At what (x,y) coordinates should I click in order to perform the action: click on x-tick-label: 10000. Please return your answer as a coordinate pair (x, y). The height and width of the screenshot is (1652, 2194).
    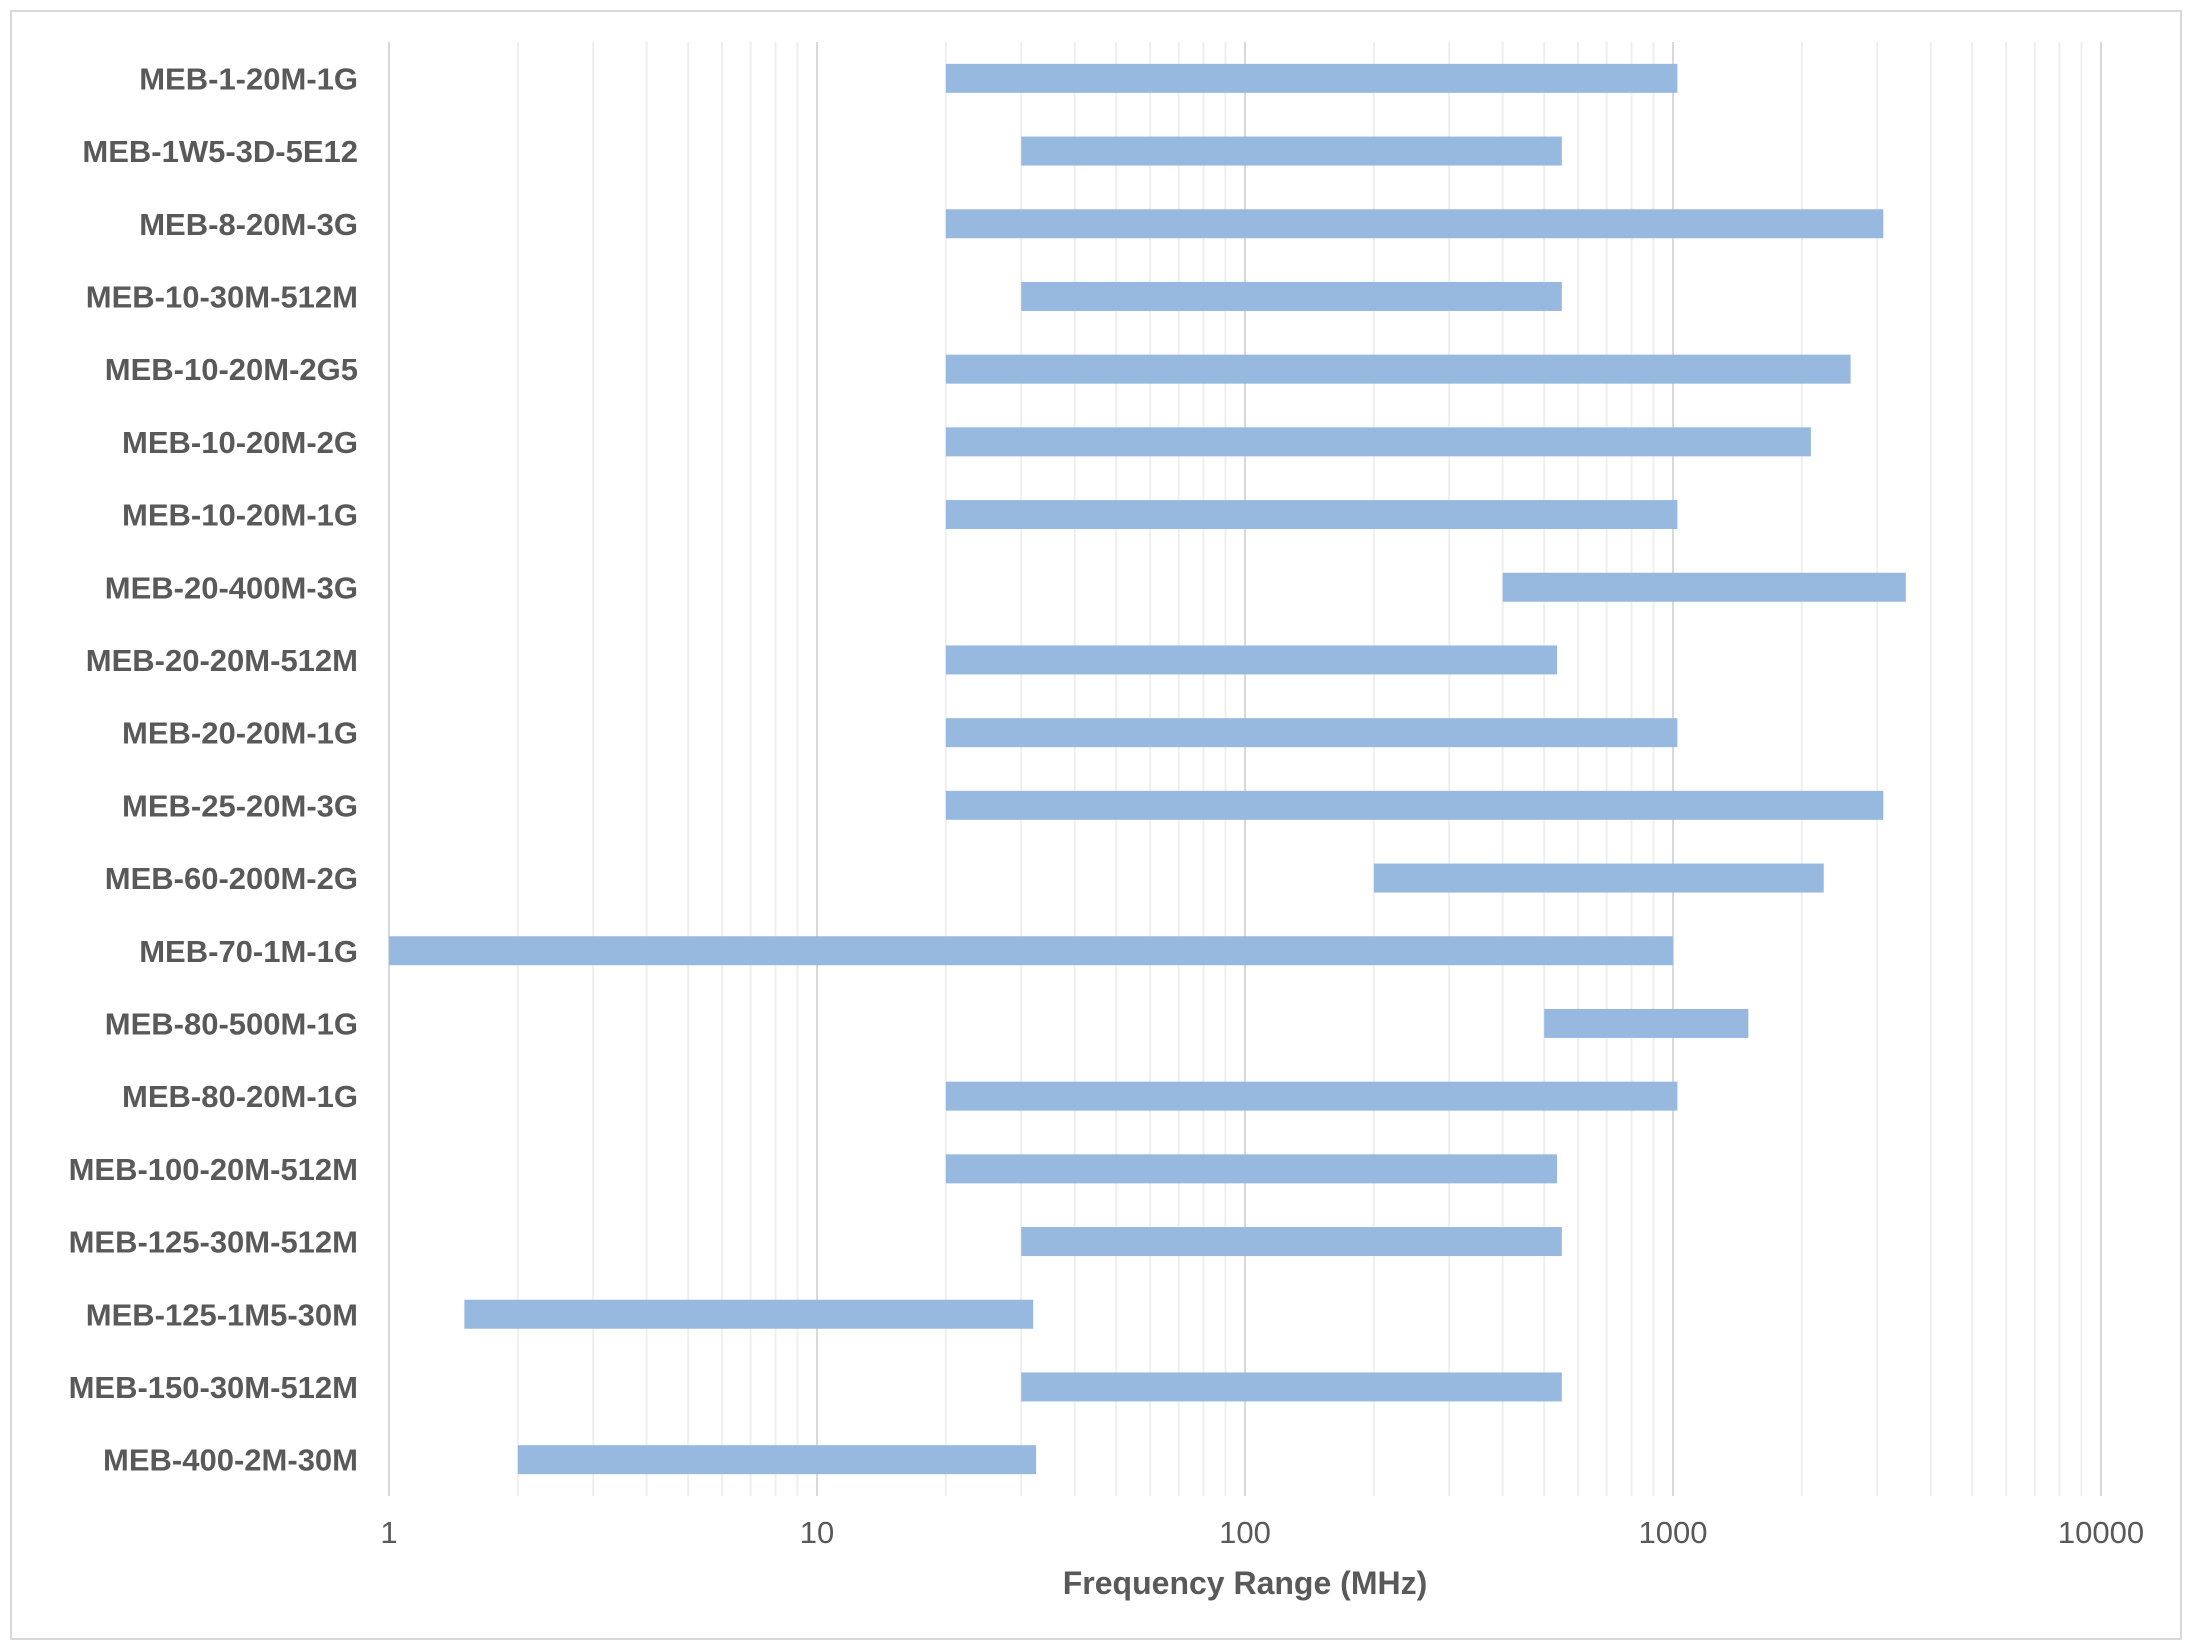
    Looking at the image, I should click on (2101, 1532).